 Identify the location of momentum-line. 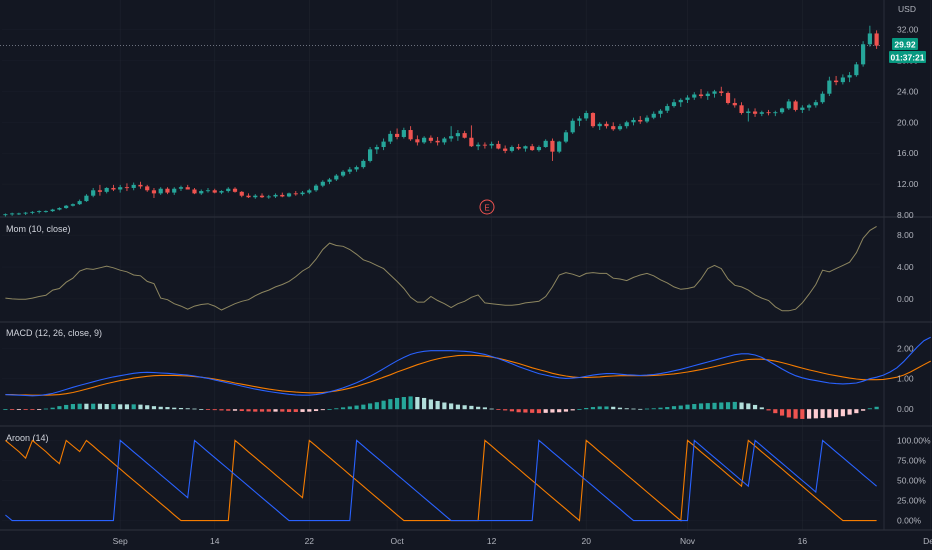
(441, 268).